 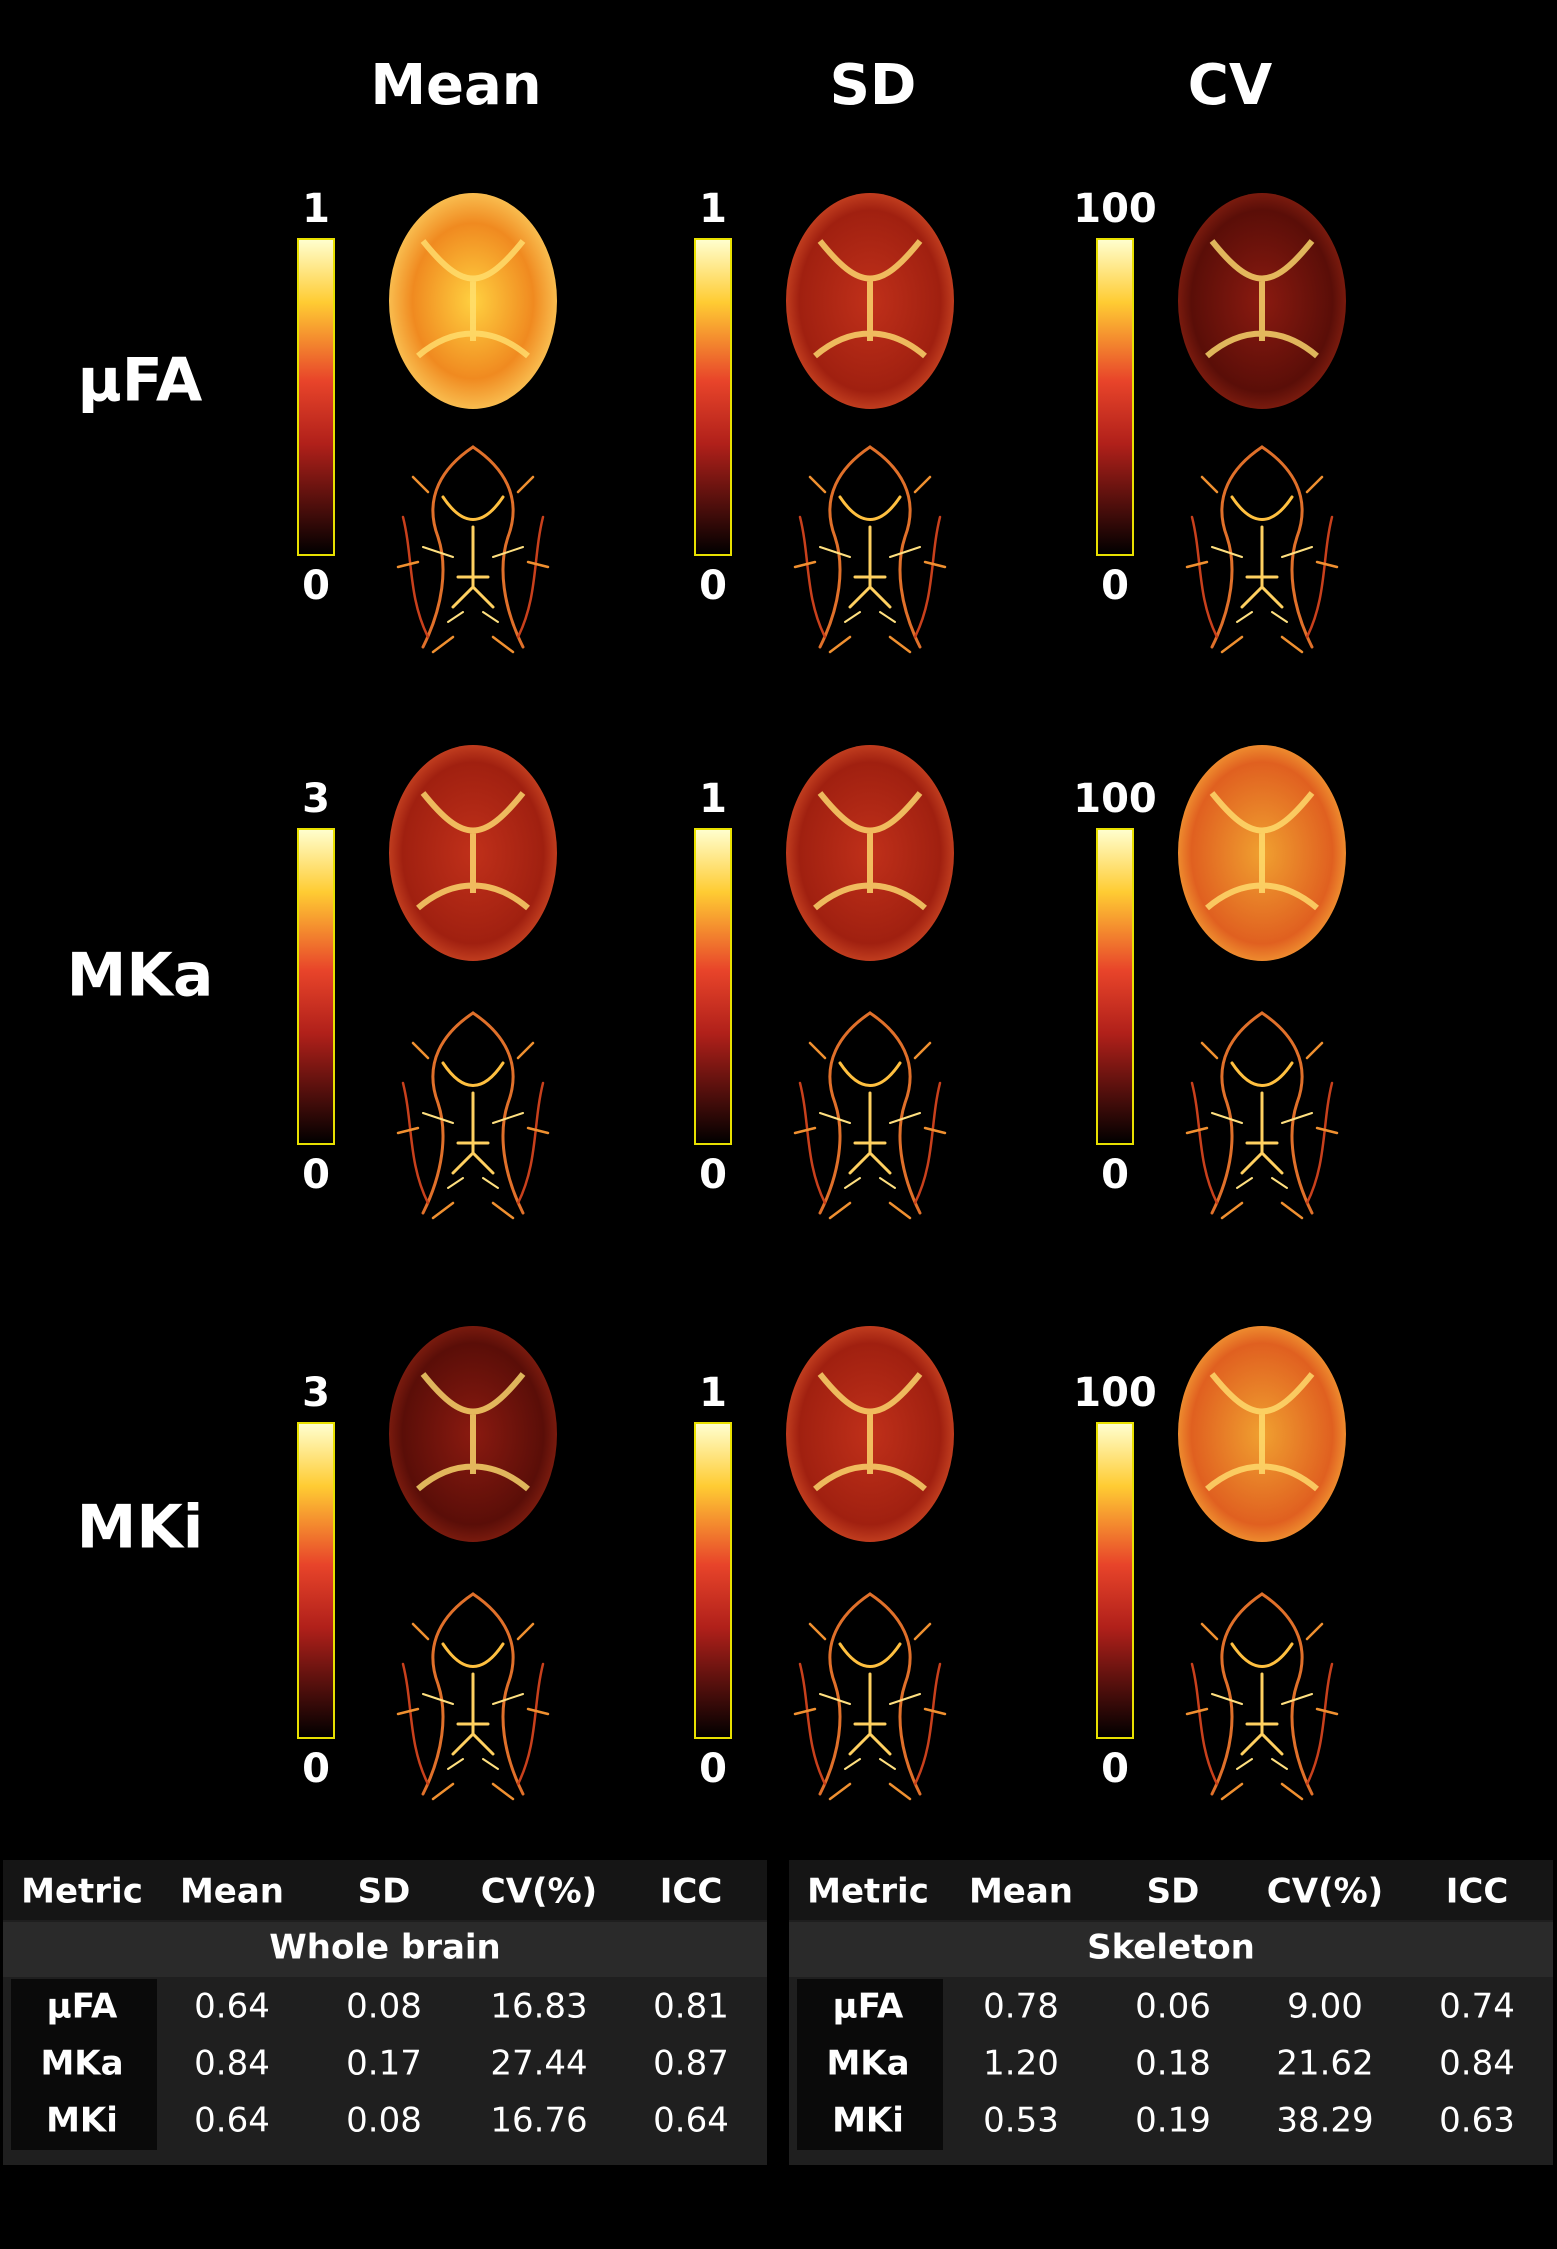 I want to click on table-cell: 27.44, so click(x=538, y=2064).